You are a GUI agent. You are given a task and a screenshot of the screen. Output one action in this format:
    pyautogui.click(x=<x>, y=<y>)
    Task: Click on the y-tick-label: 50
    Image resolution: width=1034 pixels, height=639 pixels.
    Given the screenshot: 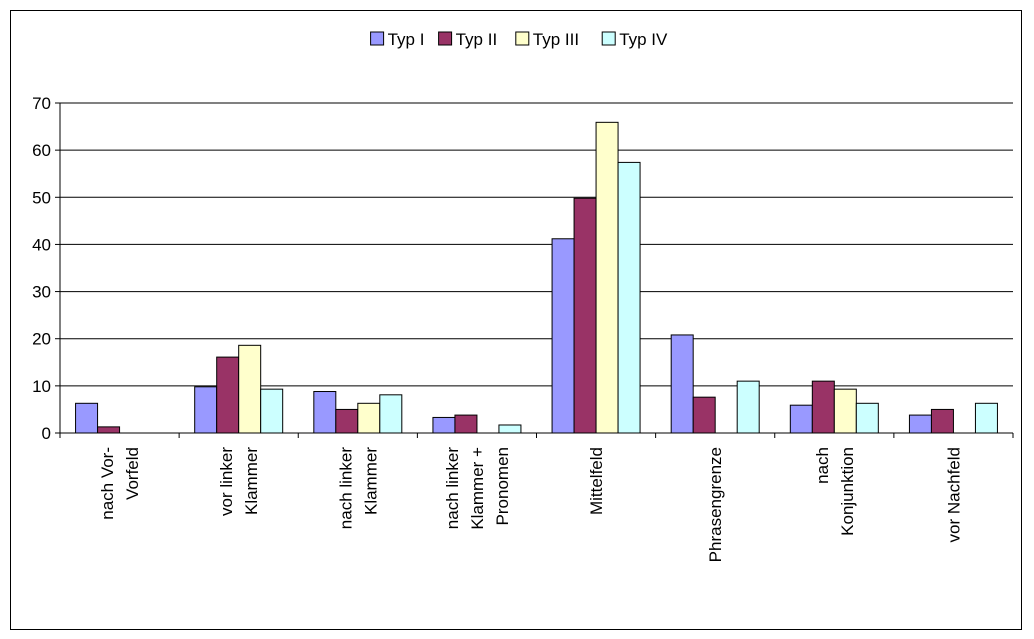 What is the action you would take?
    pyautogui.click(x=41, y=197)
    